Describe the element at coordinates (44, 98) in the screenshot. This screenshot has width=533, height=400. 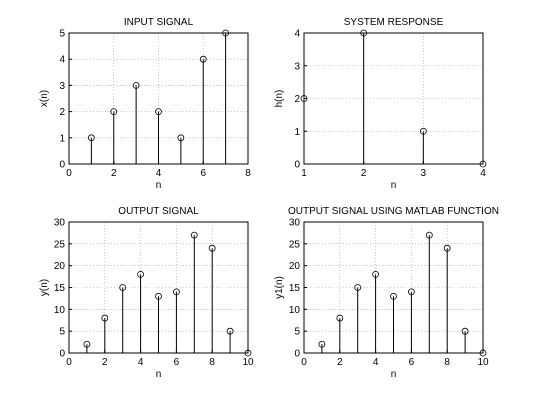
I see `y-axis-label: x(n)` at that location.